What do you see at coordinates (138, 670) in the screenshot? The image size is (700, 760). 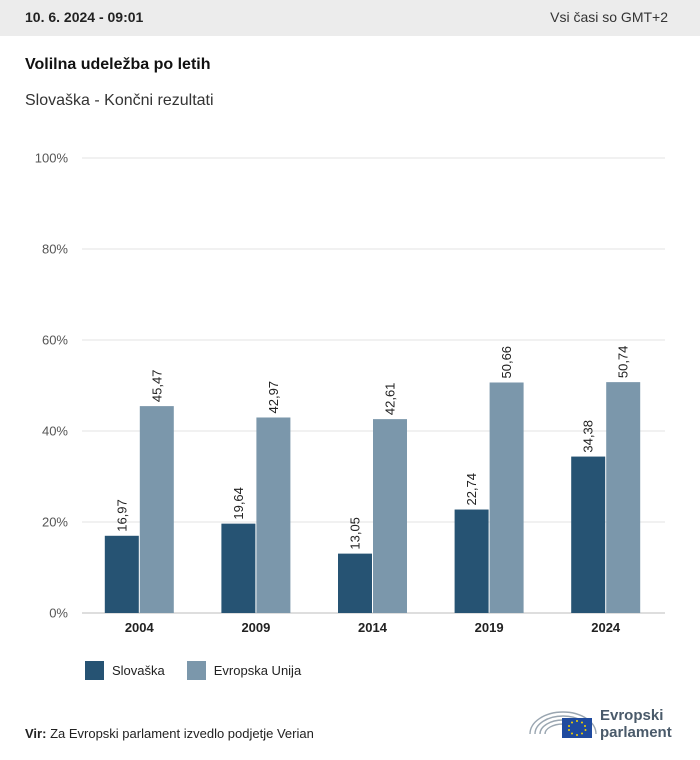 I see `legend-label-series1: Slovaška` at bounding box center [138, 670].